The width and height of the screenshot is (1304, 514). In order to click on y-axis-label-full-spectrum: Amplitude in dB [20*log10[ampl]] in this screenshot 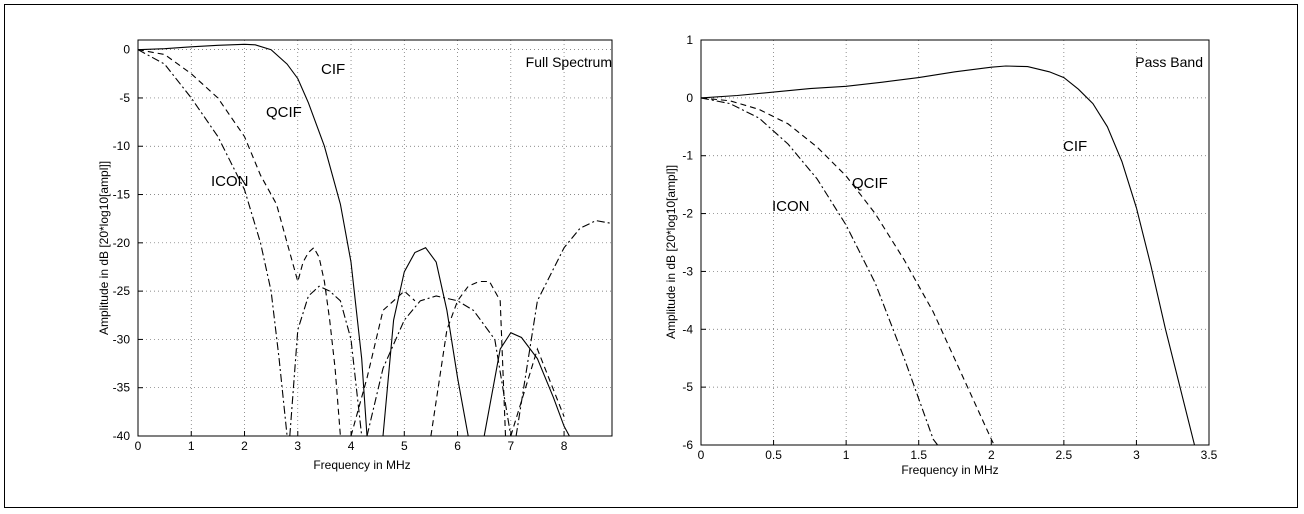, I will do `click(104, 248)`.